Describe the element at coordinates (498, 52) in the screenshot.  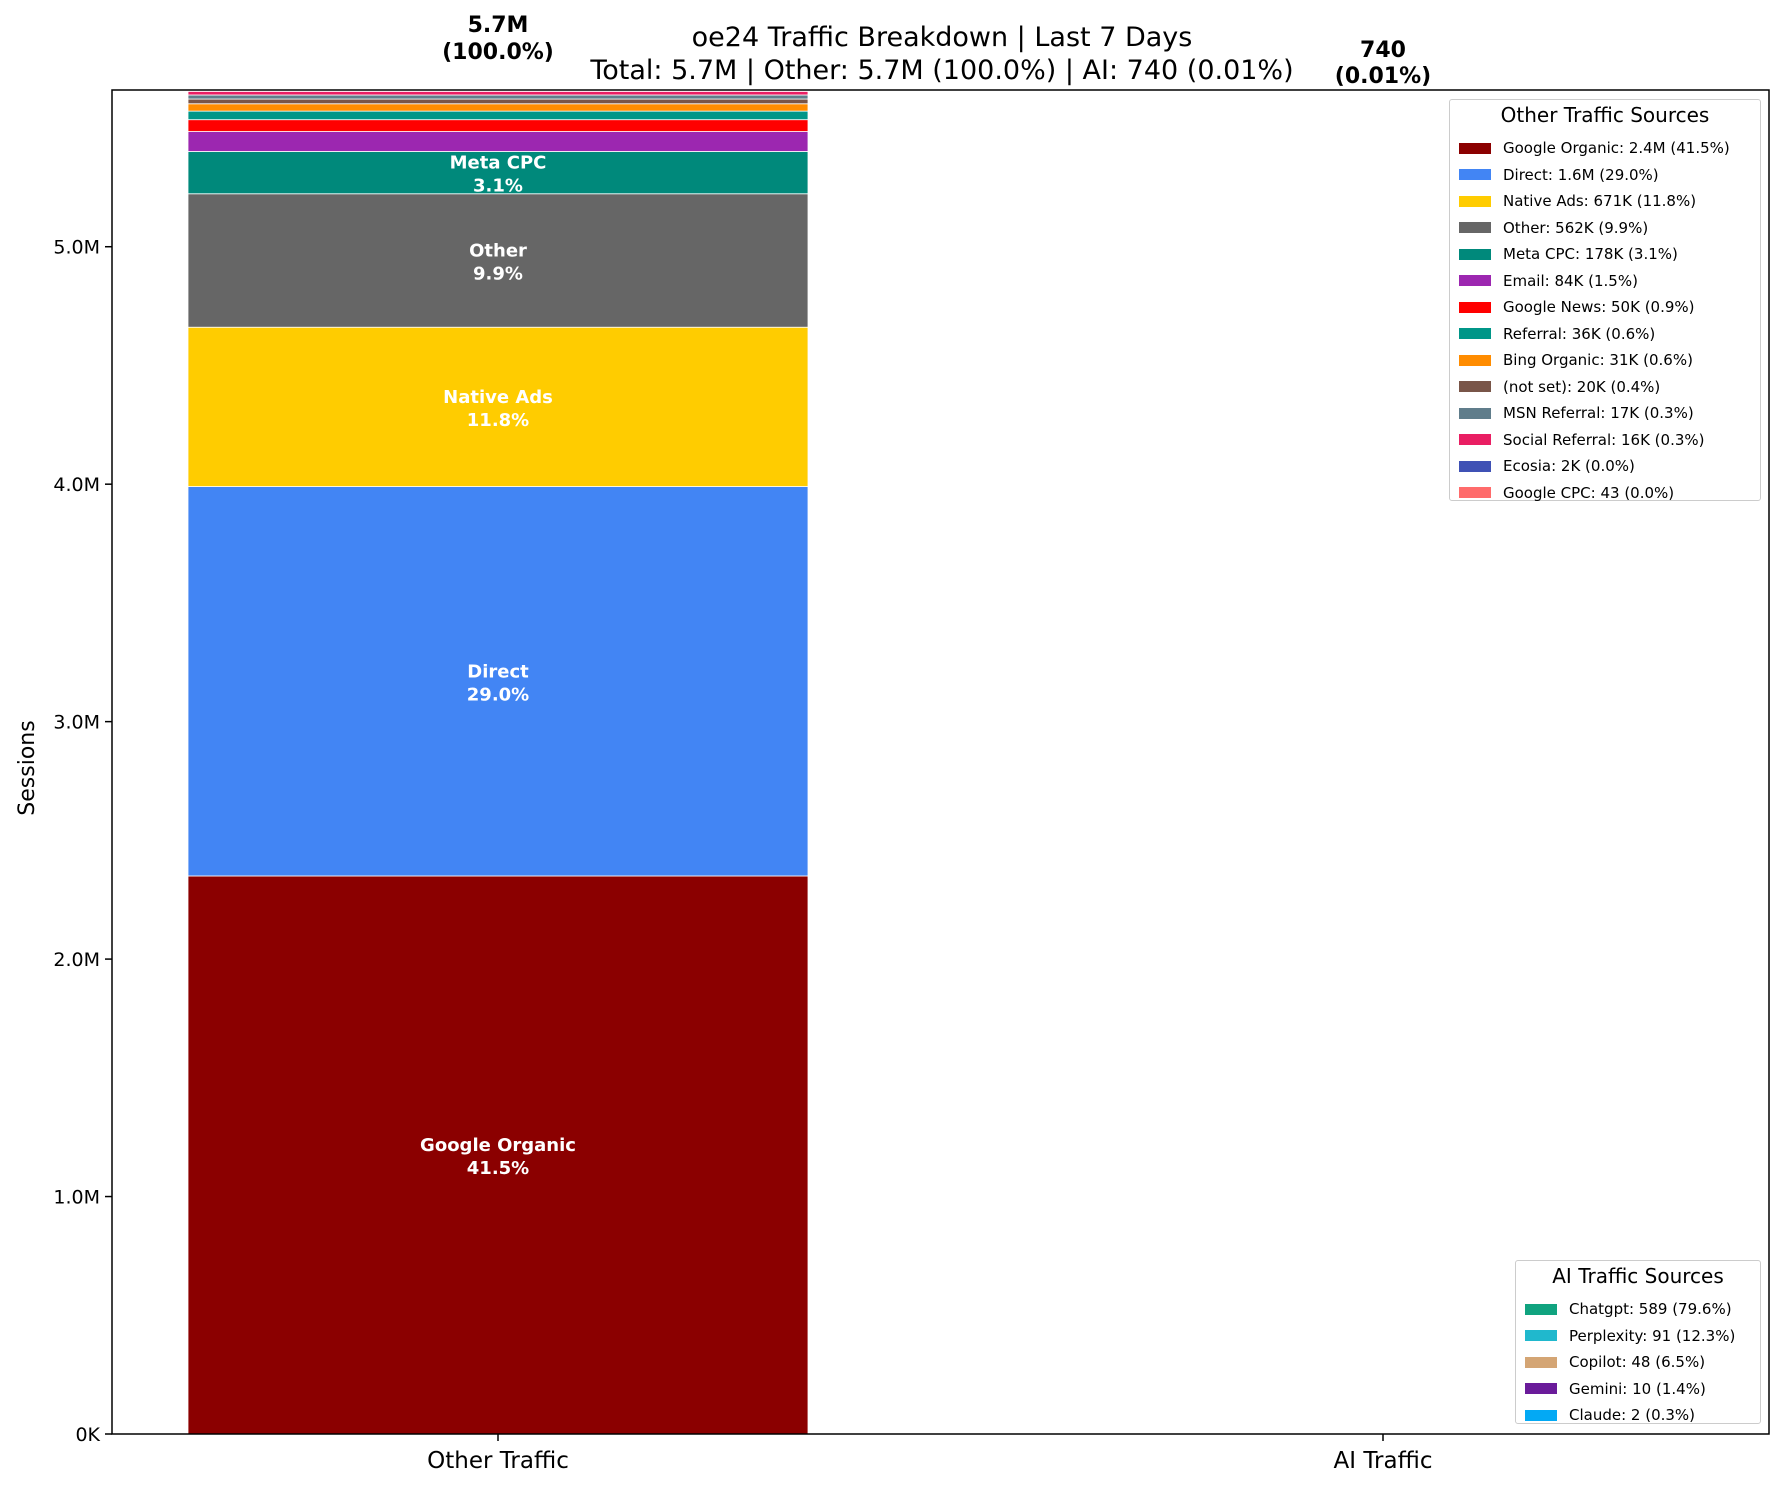
I see `bar-total-percent: (100.0%)` at that location.